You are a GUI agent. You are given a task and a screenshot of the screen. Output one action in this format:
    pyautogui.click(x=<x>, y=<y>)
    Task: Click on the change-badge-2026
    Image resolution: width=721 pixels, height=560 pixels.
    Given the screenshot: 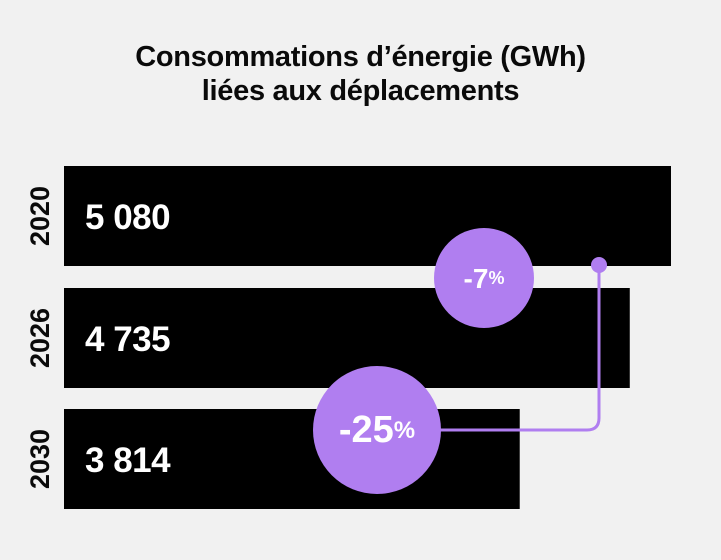 What is the action you would take?
    pyautogui.click(x=484, y=278)
    